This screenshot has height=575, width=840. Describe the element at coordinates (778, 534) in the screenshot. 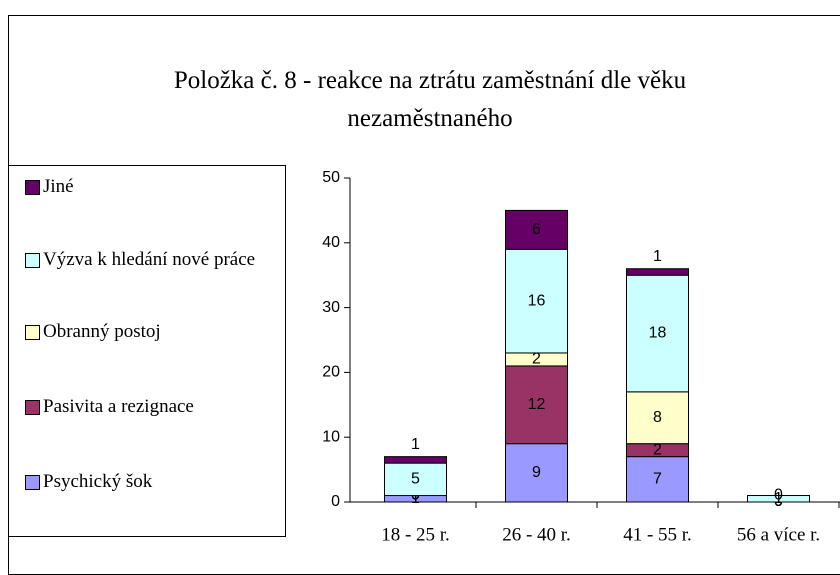

I see `x-tick-label: 56 a více r.` at that location.